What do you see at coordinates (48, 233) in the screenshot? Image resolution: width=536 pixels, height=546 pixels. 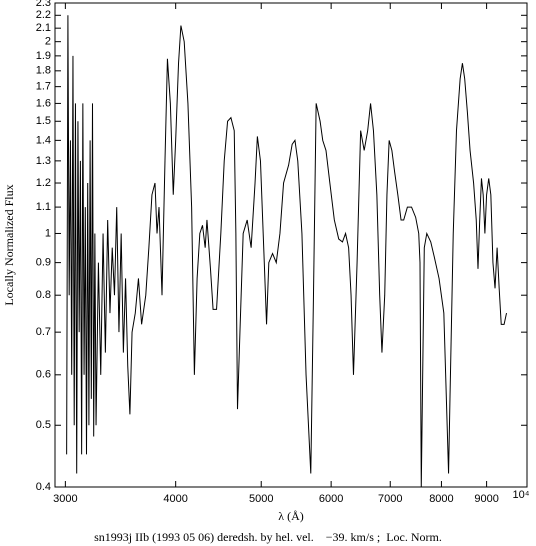 I see `y-tick-label: 1` at bounding box center [48, 233].